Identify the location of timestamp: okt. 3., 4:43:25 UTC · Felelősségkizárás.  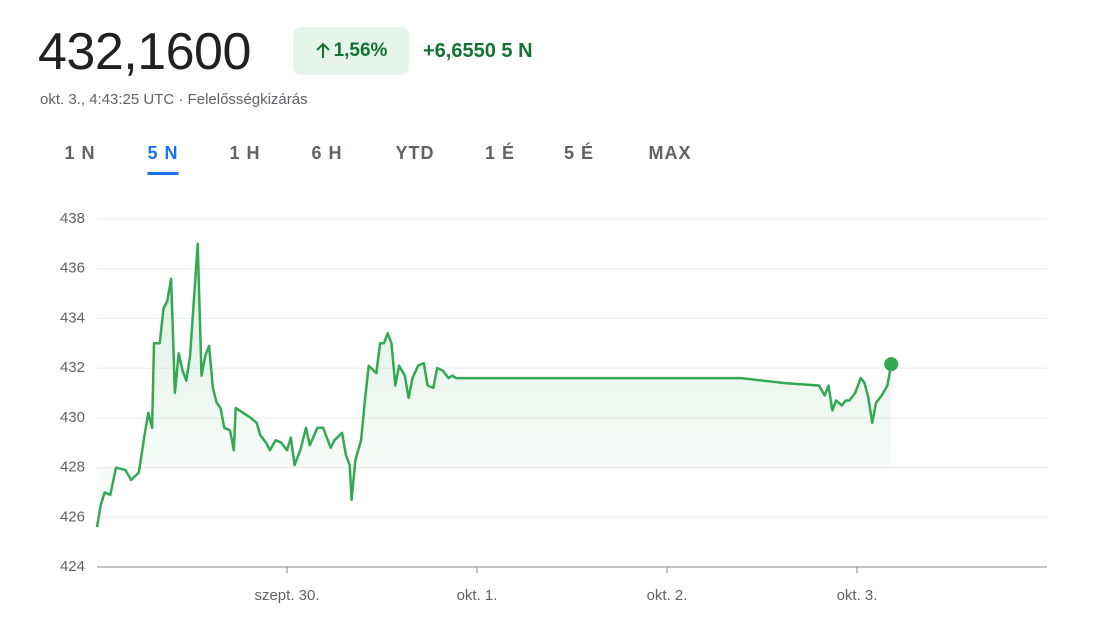
(174, 99).